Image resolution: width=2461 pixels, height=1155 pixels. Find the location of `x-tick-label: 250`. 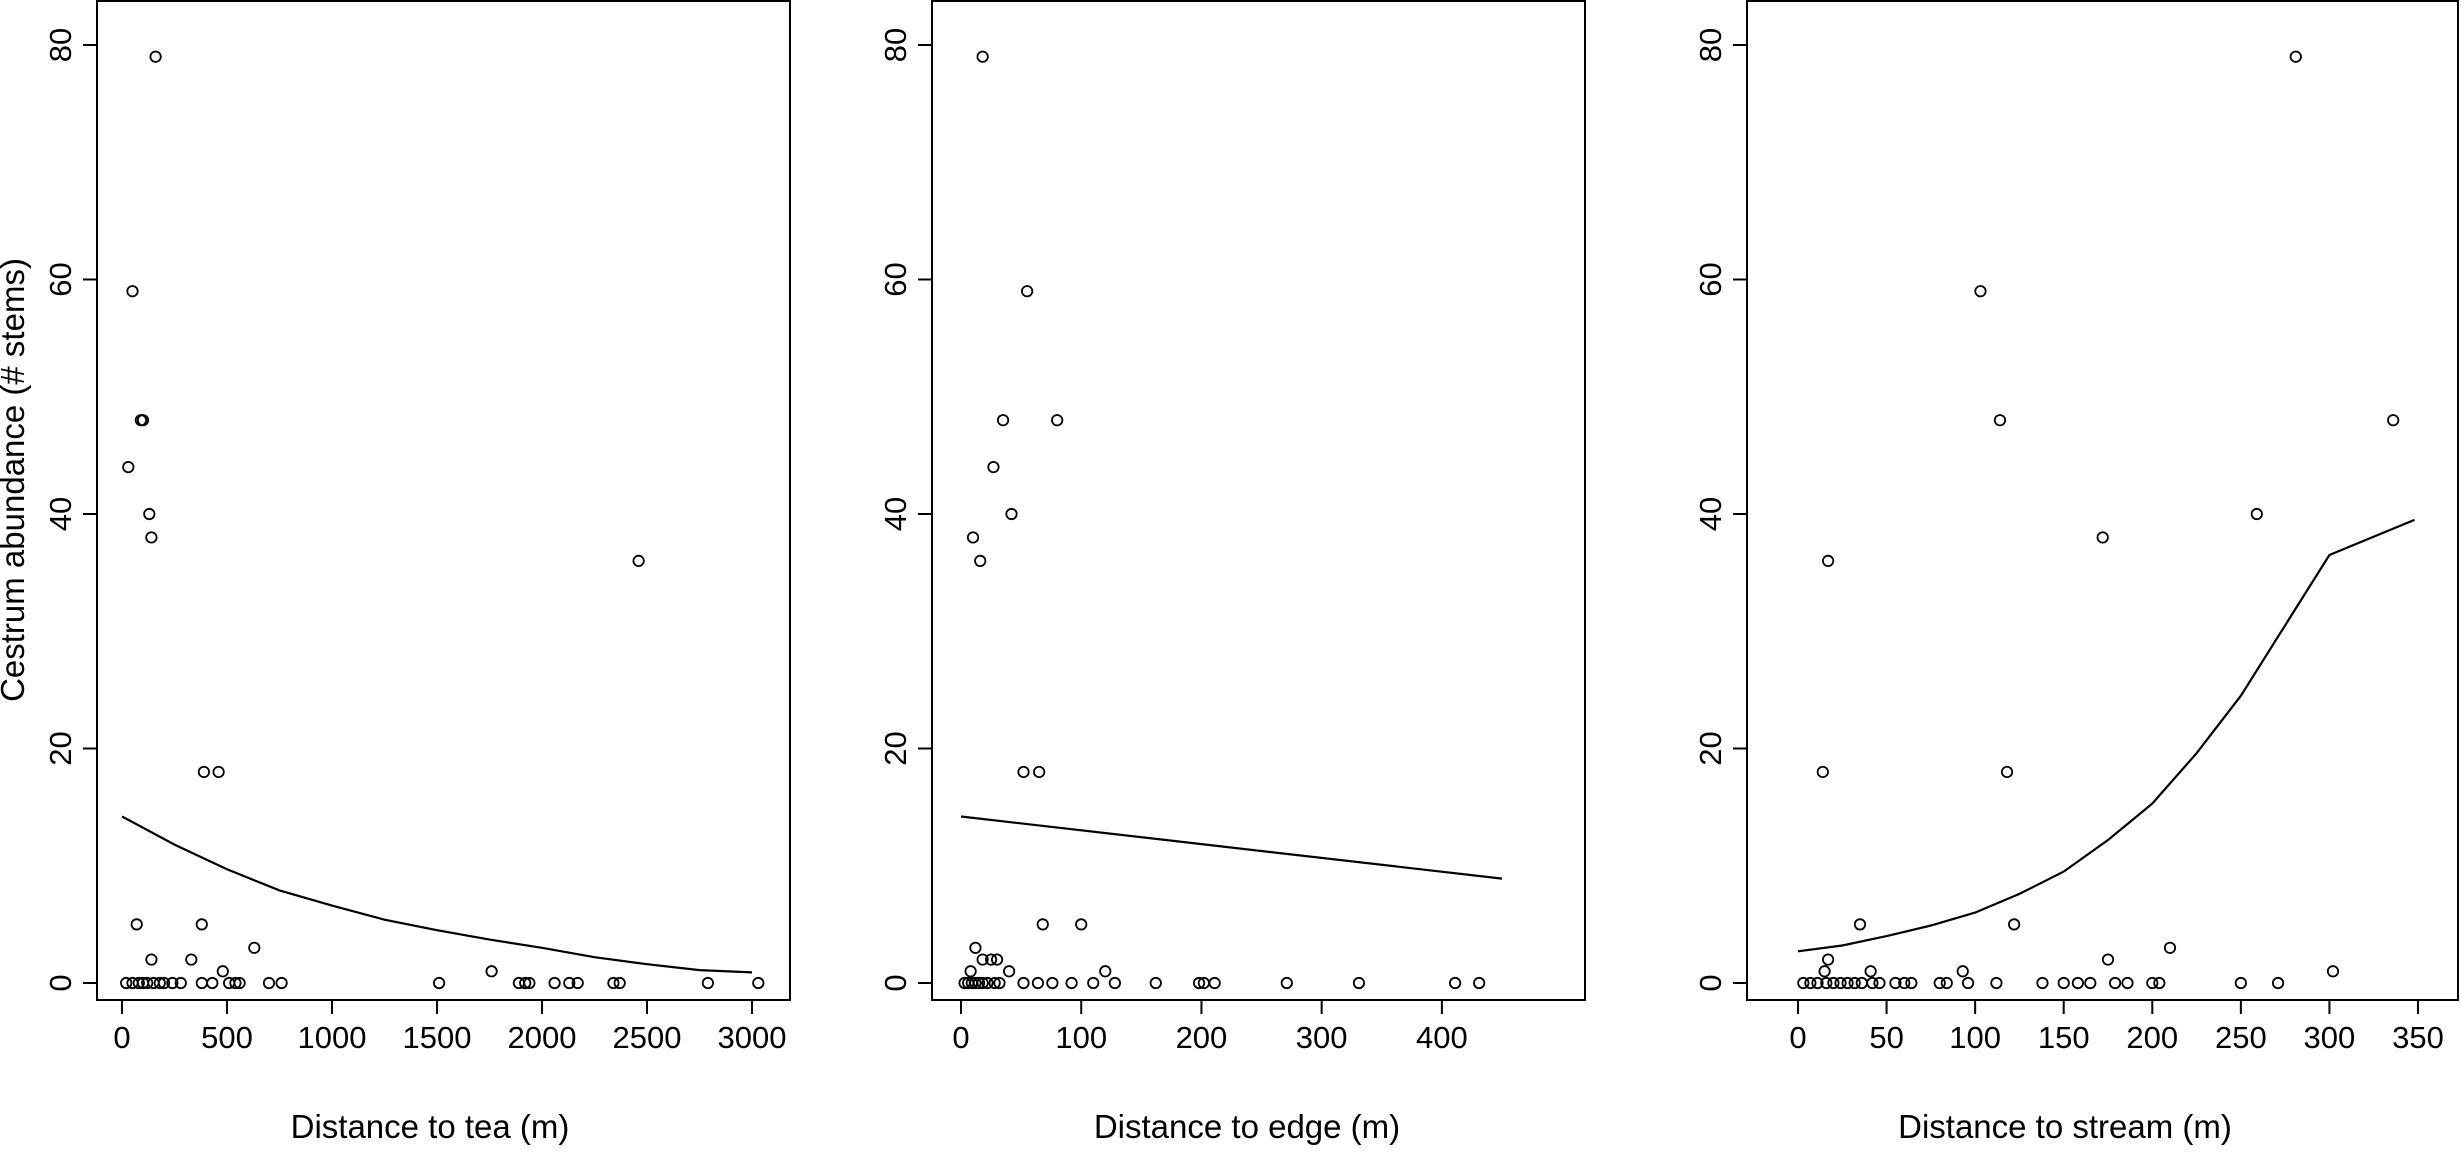

x-tick-label: 250 is located at coordinates (2241, 1037).